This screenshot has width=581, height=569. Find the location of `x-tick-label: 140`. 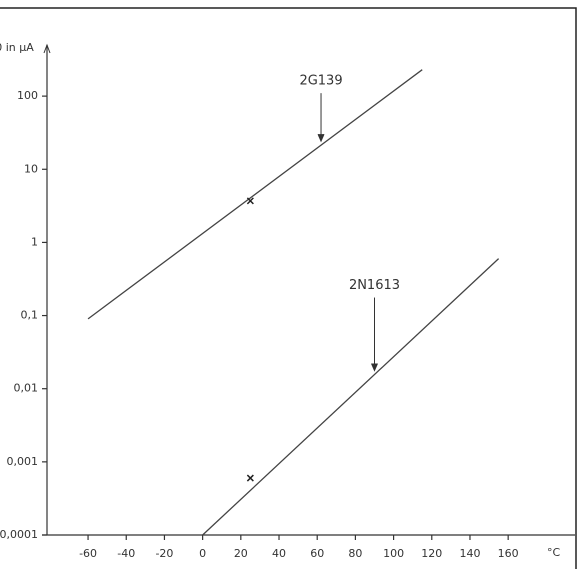

x-tick-label: 140 is located at coordinates (469, 553).